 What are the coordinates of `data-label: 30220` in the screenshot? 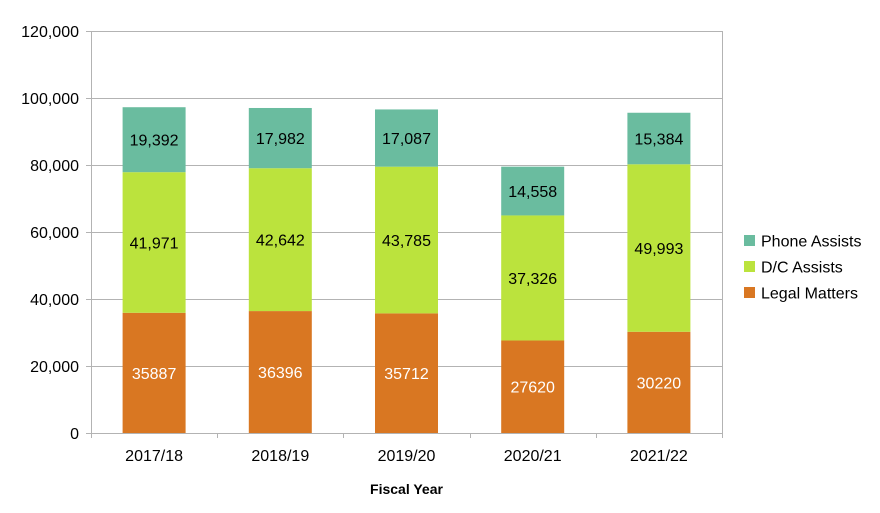 It's located at (659, 383).